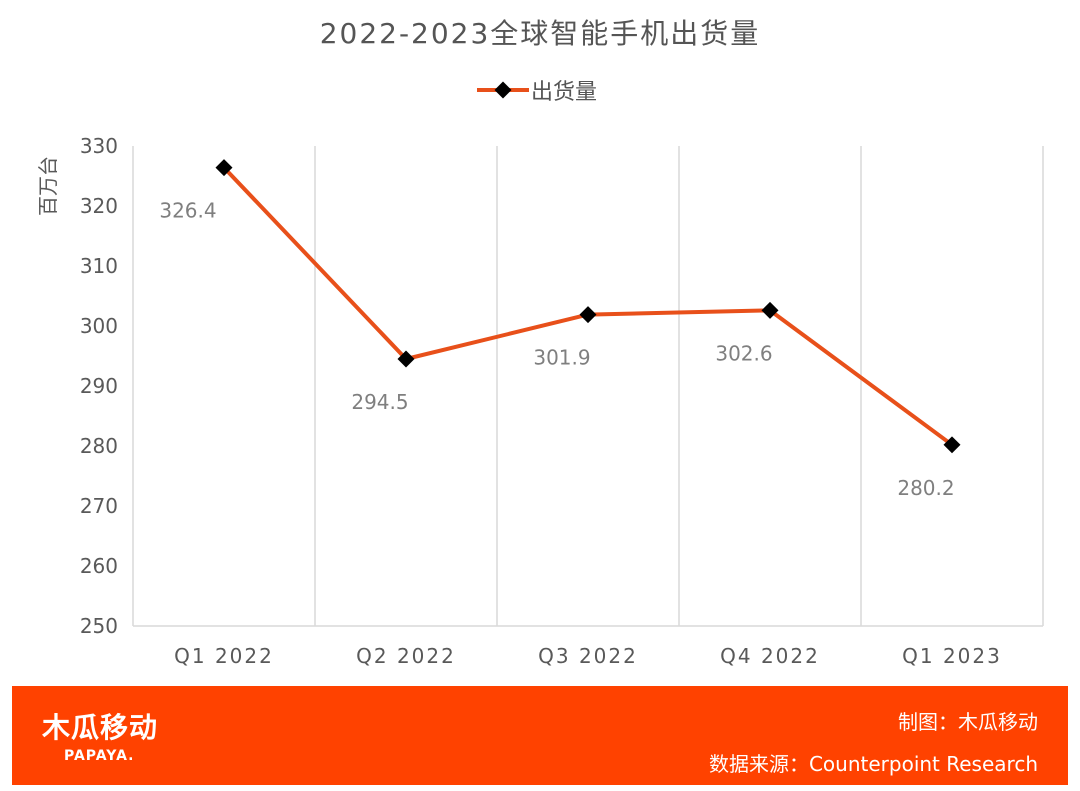  I want to click on y-tick-label: 310, so click(99, 266).